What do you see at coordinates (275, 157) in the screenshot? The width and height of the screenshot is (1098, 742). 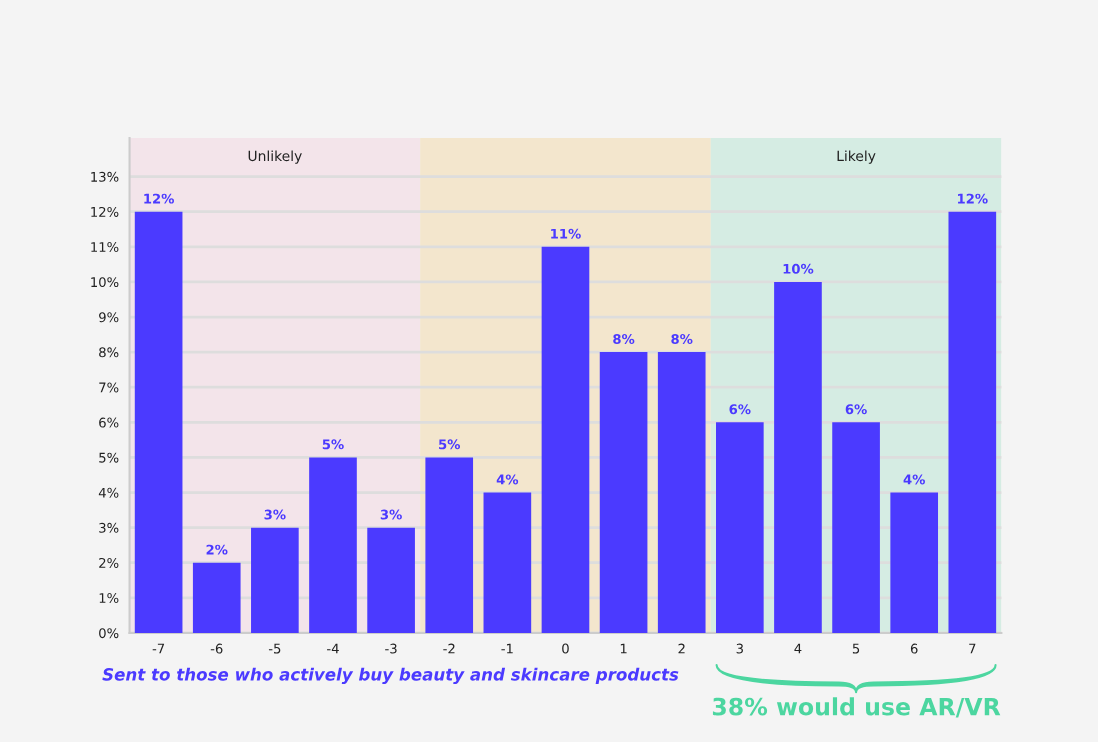 I see `band-label: Unlikely` at bounding box center [275, 157].